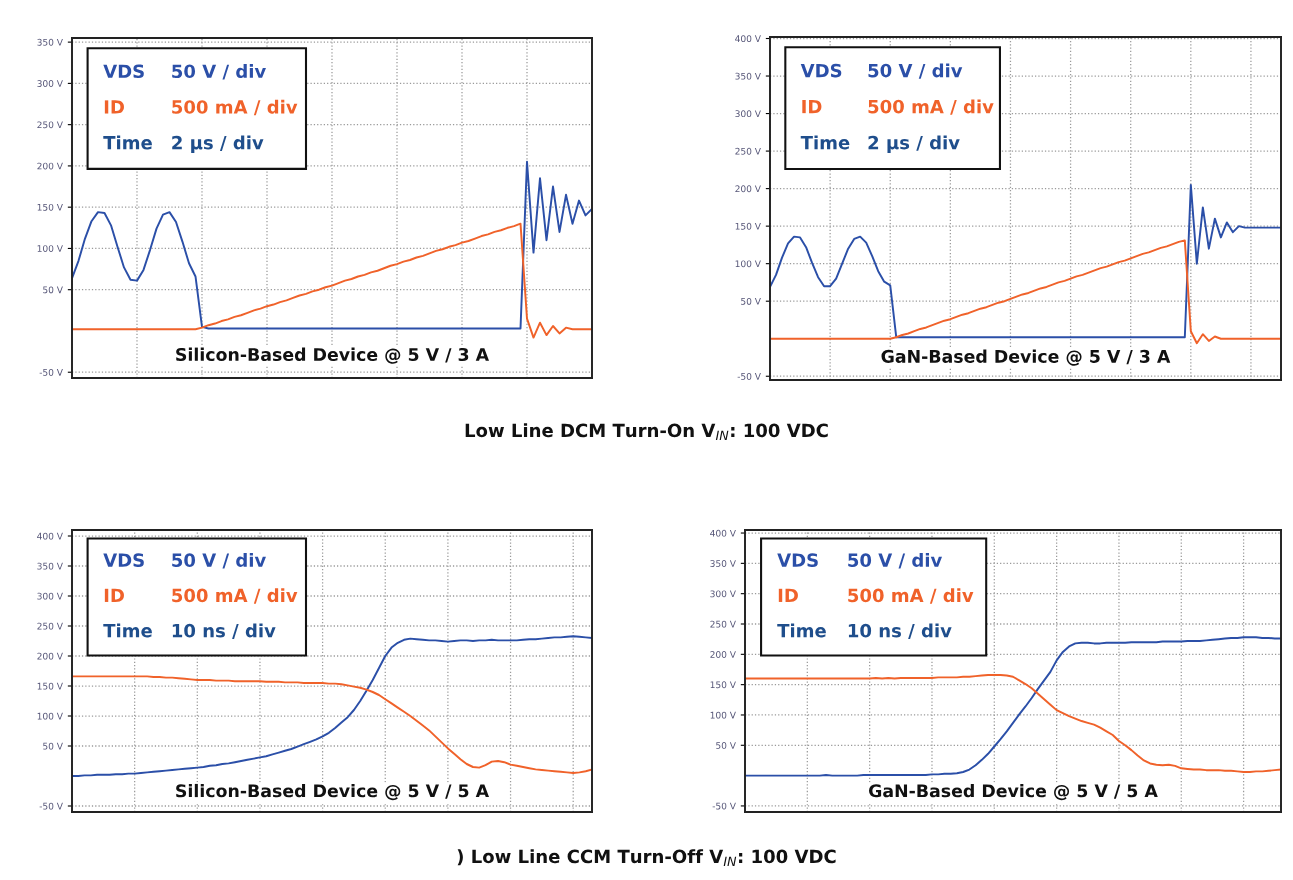 Image resolution: width=1293 pixels, height=880 pixels. What do you see at coordinates (333, 792) in the screenshot?
I see `text: Silicon-Based Device @ 5 V / 5 A` at bounding box center [333, 792].